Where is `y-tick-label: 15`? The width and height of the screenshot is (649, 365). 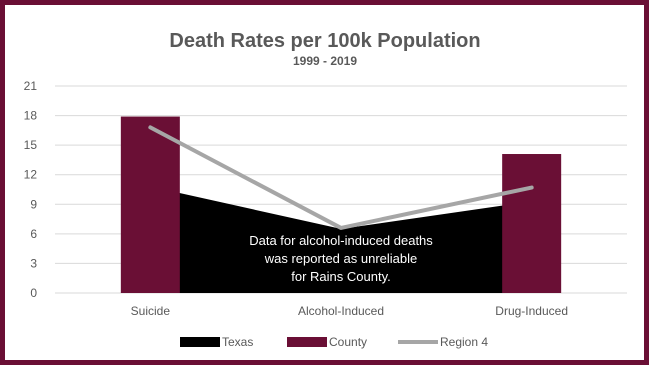 y-tick-label: 15 is located at coordinates (31, 145).